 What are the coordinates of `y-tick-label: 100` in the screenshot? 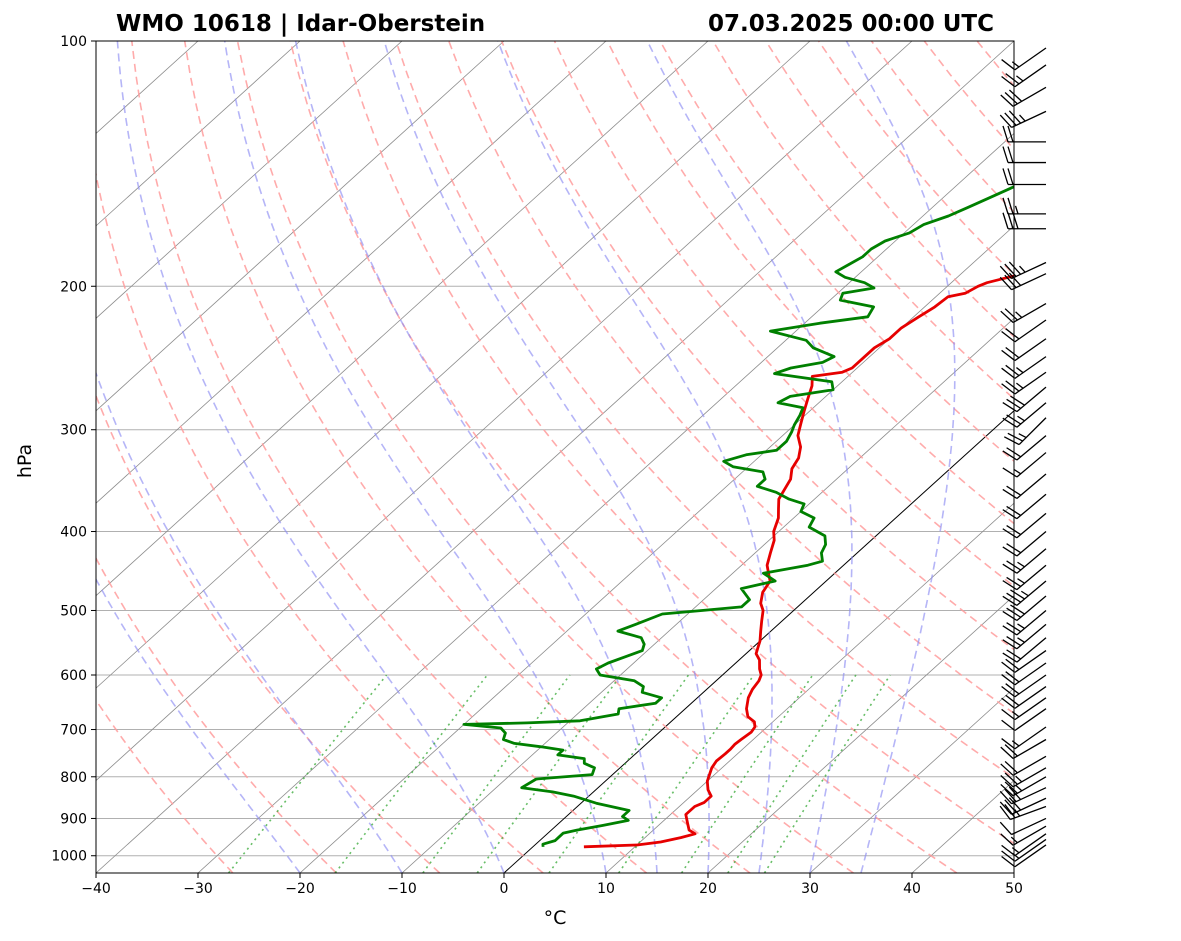 It's located at (73, 42).